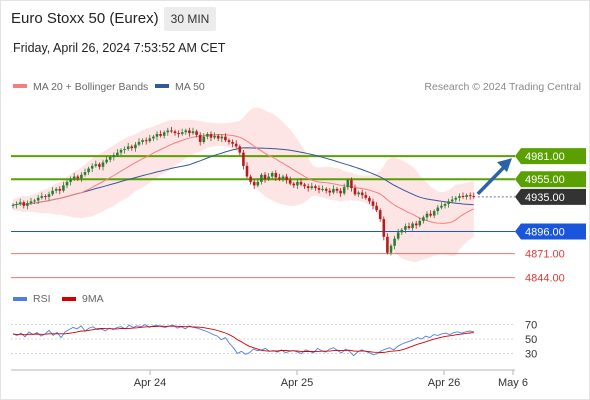 The height and width of the screenshot is (400, 590). I want to click on support-level-label: 4844.00, so click(545, 279).